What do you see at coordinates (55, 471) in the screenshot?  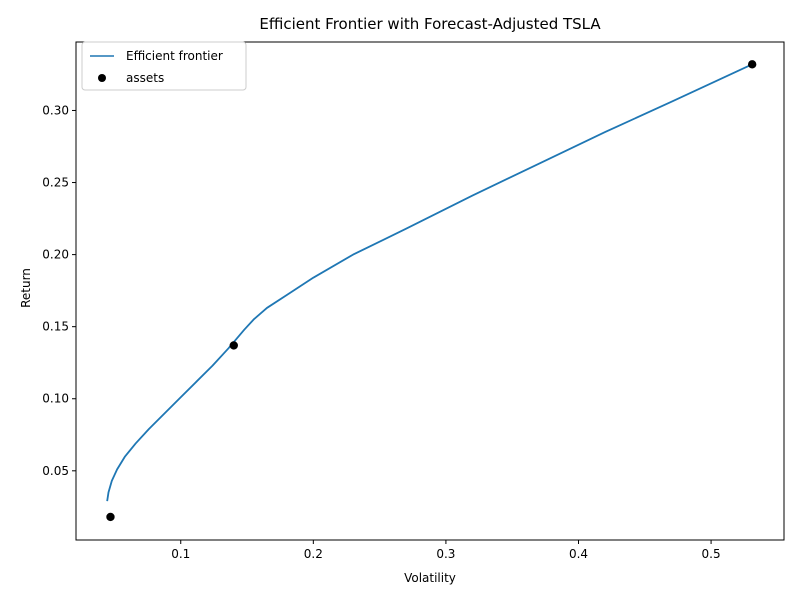 I see `y-tick-label: 0.05` at bounding box center [55, 471].